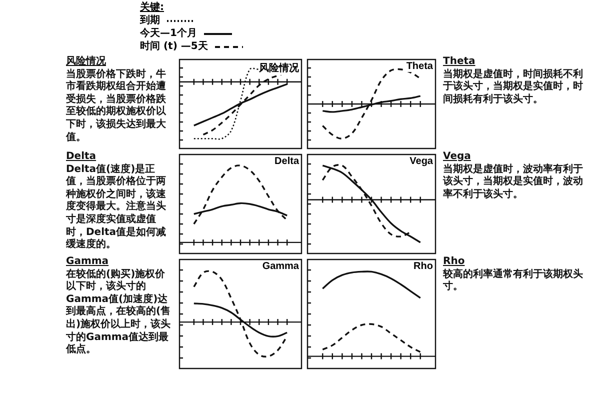 The height and width of the screenshot is (410, 600). What do you see at coordinates (513, 281) in the screenshot?
I see `text: 较高的利率通常有利于该期权头寸。` at bounding box center [513, 281].